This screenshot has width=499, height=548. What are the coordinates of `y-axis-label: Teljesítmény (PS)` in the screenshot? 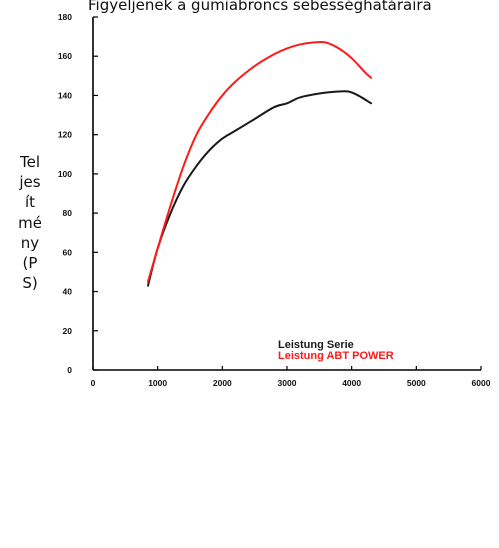 It's located at (30, 223).